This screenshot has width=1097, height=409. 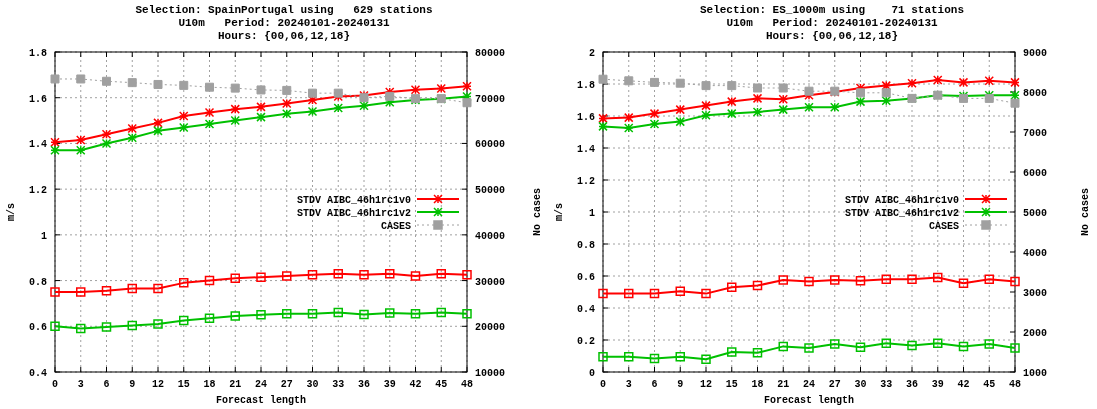 What do you see at coordinates (490, 191) in the screenshot?
I see `y2-tick-label: 50000` at bounding box center [490, 191].